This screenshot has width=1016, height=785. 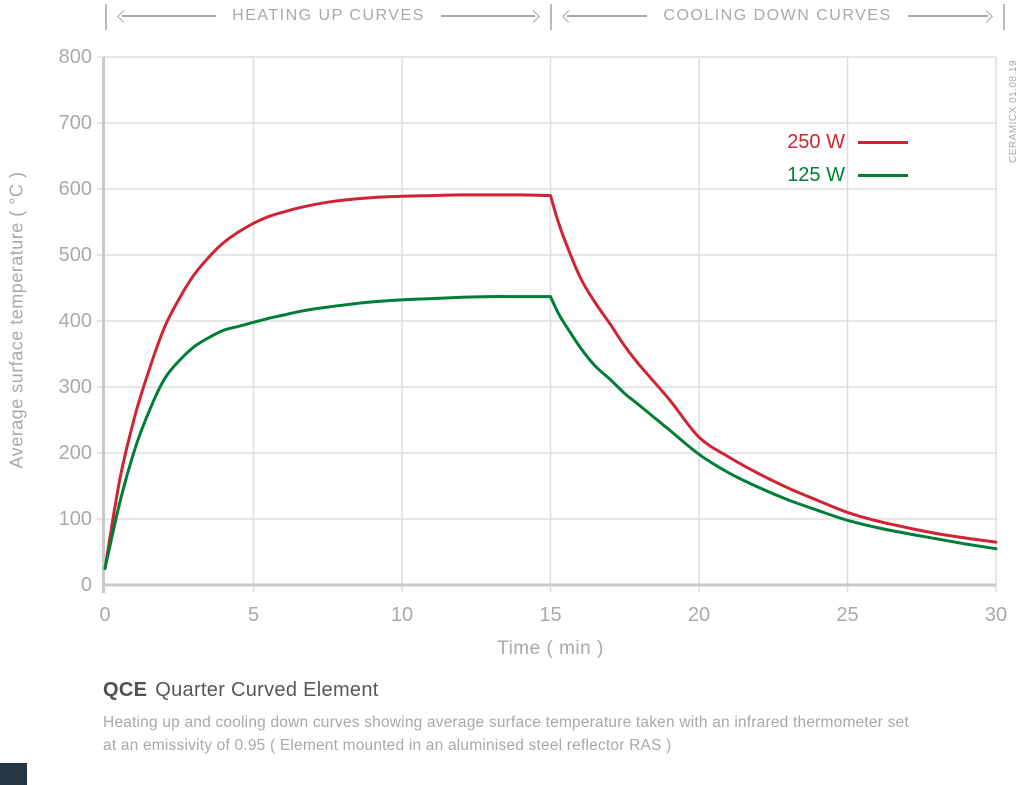 I want to click on legend: 250 W 125 W, so click(x=835, y=163).